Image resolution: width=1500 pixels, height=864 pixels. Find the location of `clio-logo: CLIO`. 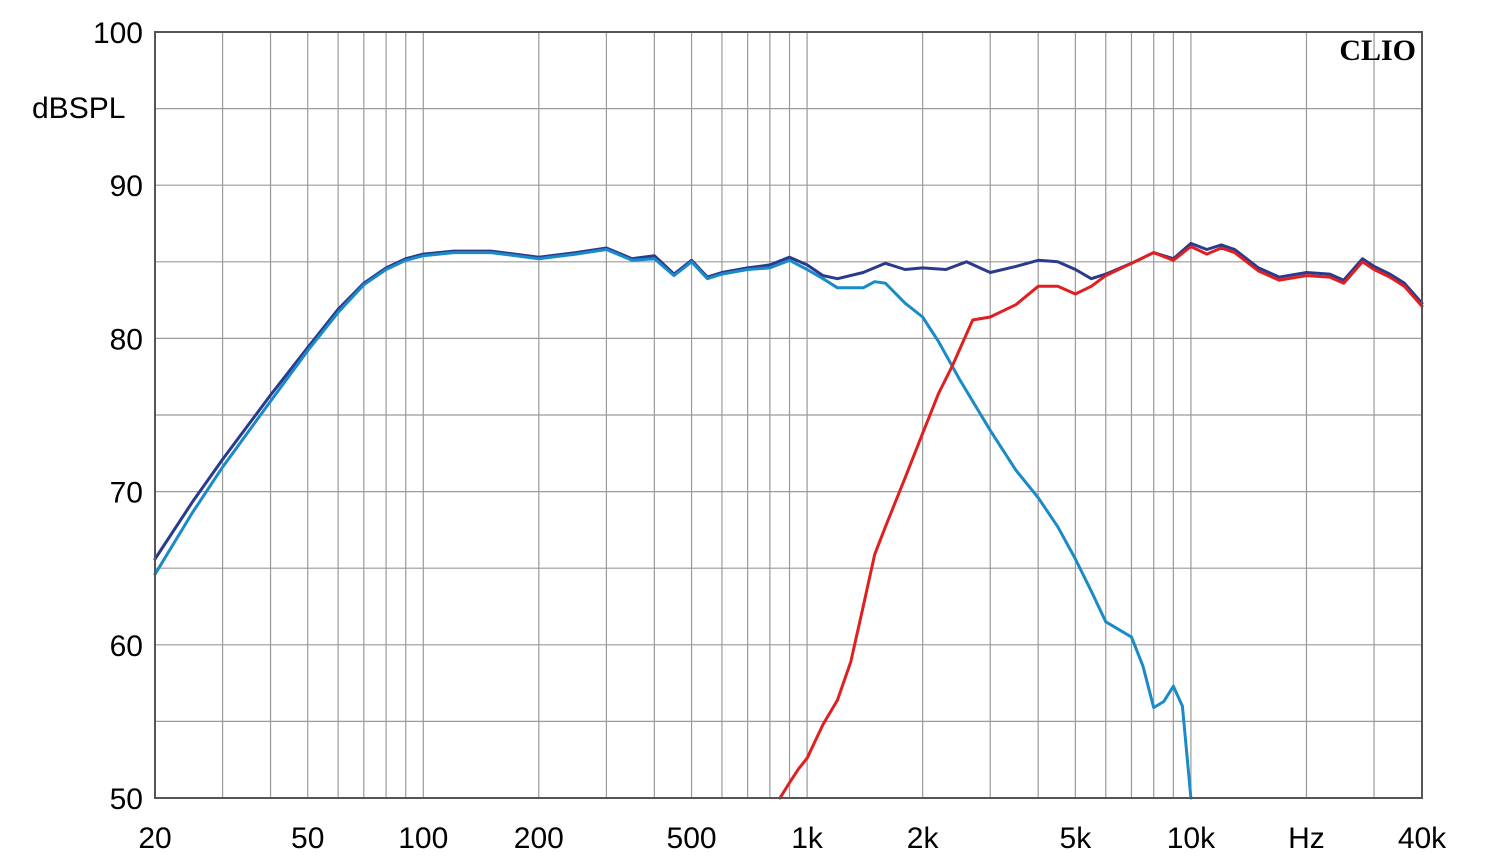

clio-logo: CLIO is located at coordinates (1377, 50).